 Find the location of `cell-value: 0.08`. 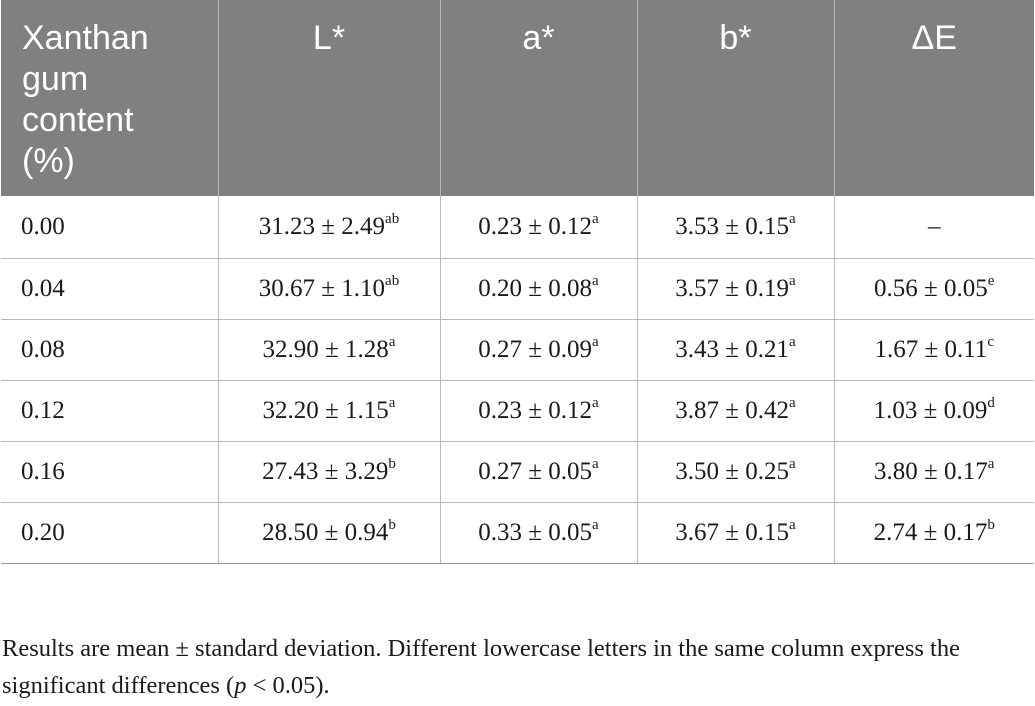

cell-value: 0.08 is located at coordinates (43, 349).